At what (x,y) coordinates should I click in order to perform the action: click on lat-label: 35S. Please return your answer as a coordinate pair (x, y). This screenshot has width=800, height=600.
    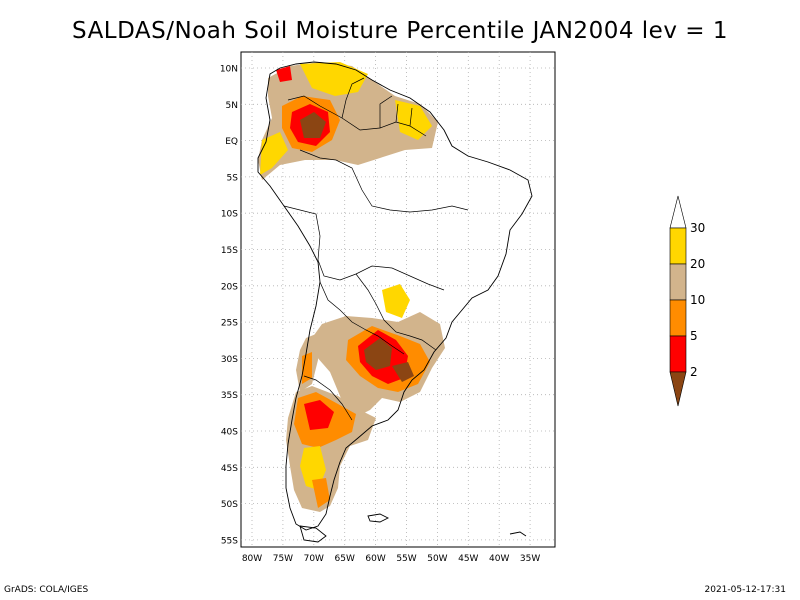
    Looking at the image, I should click on (229, 396).